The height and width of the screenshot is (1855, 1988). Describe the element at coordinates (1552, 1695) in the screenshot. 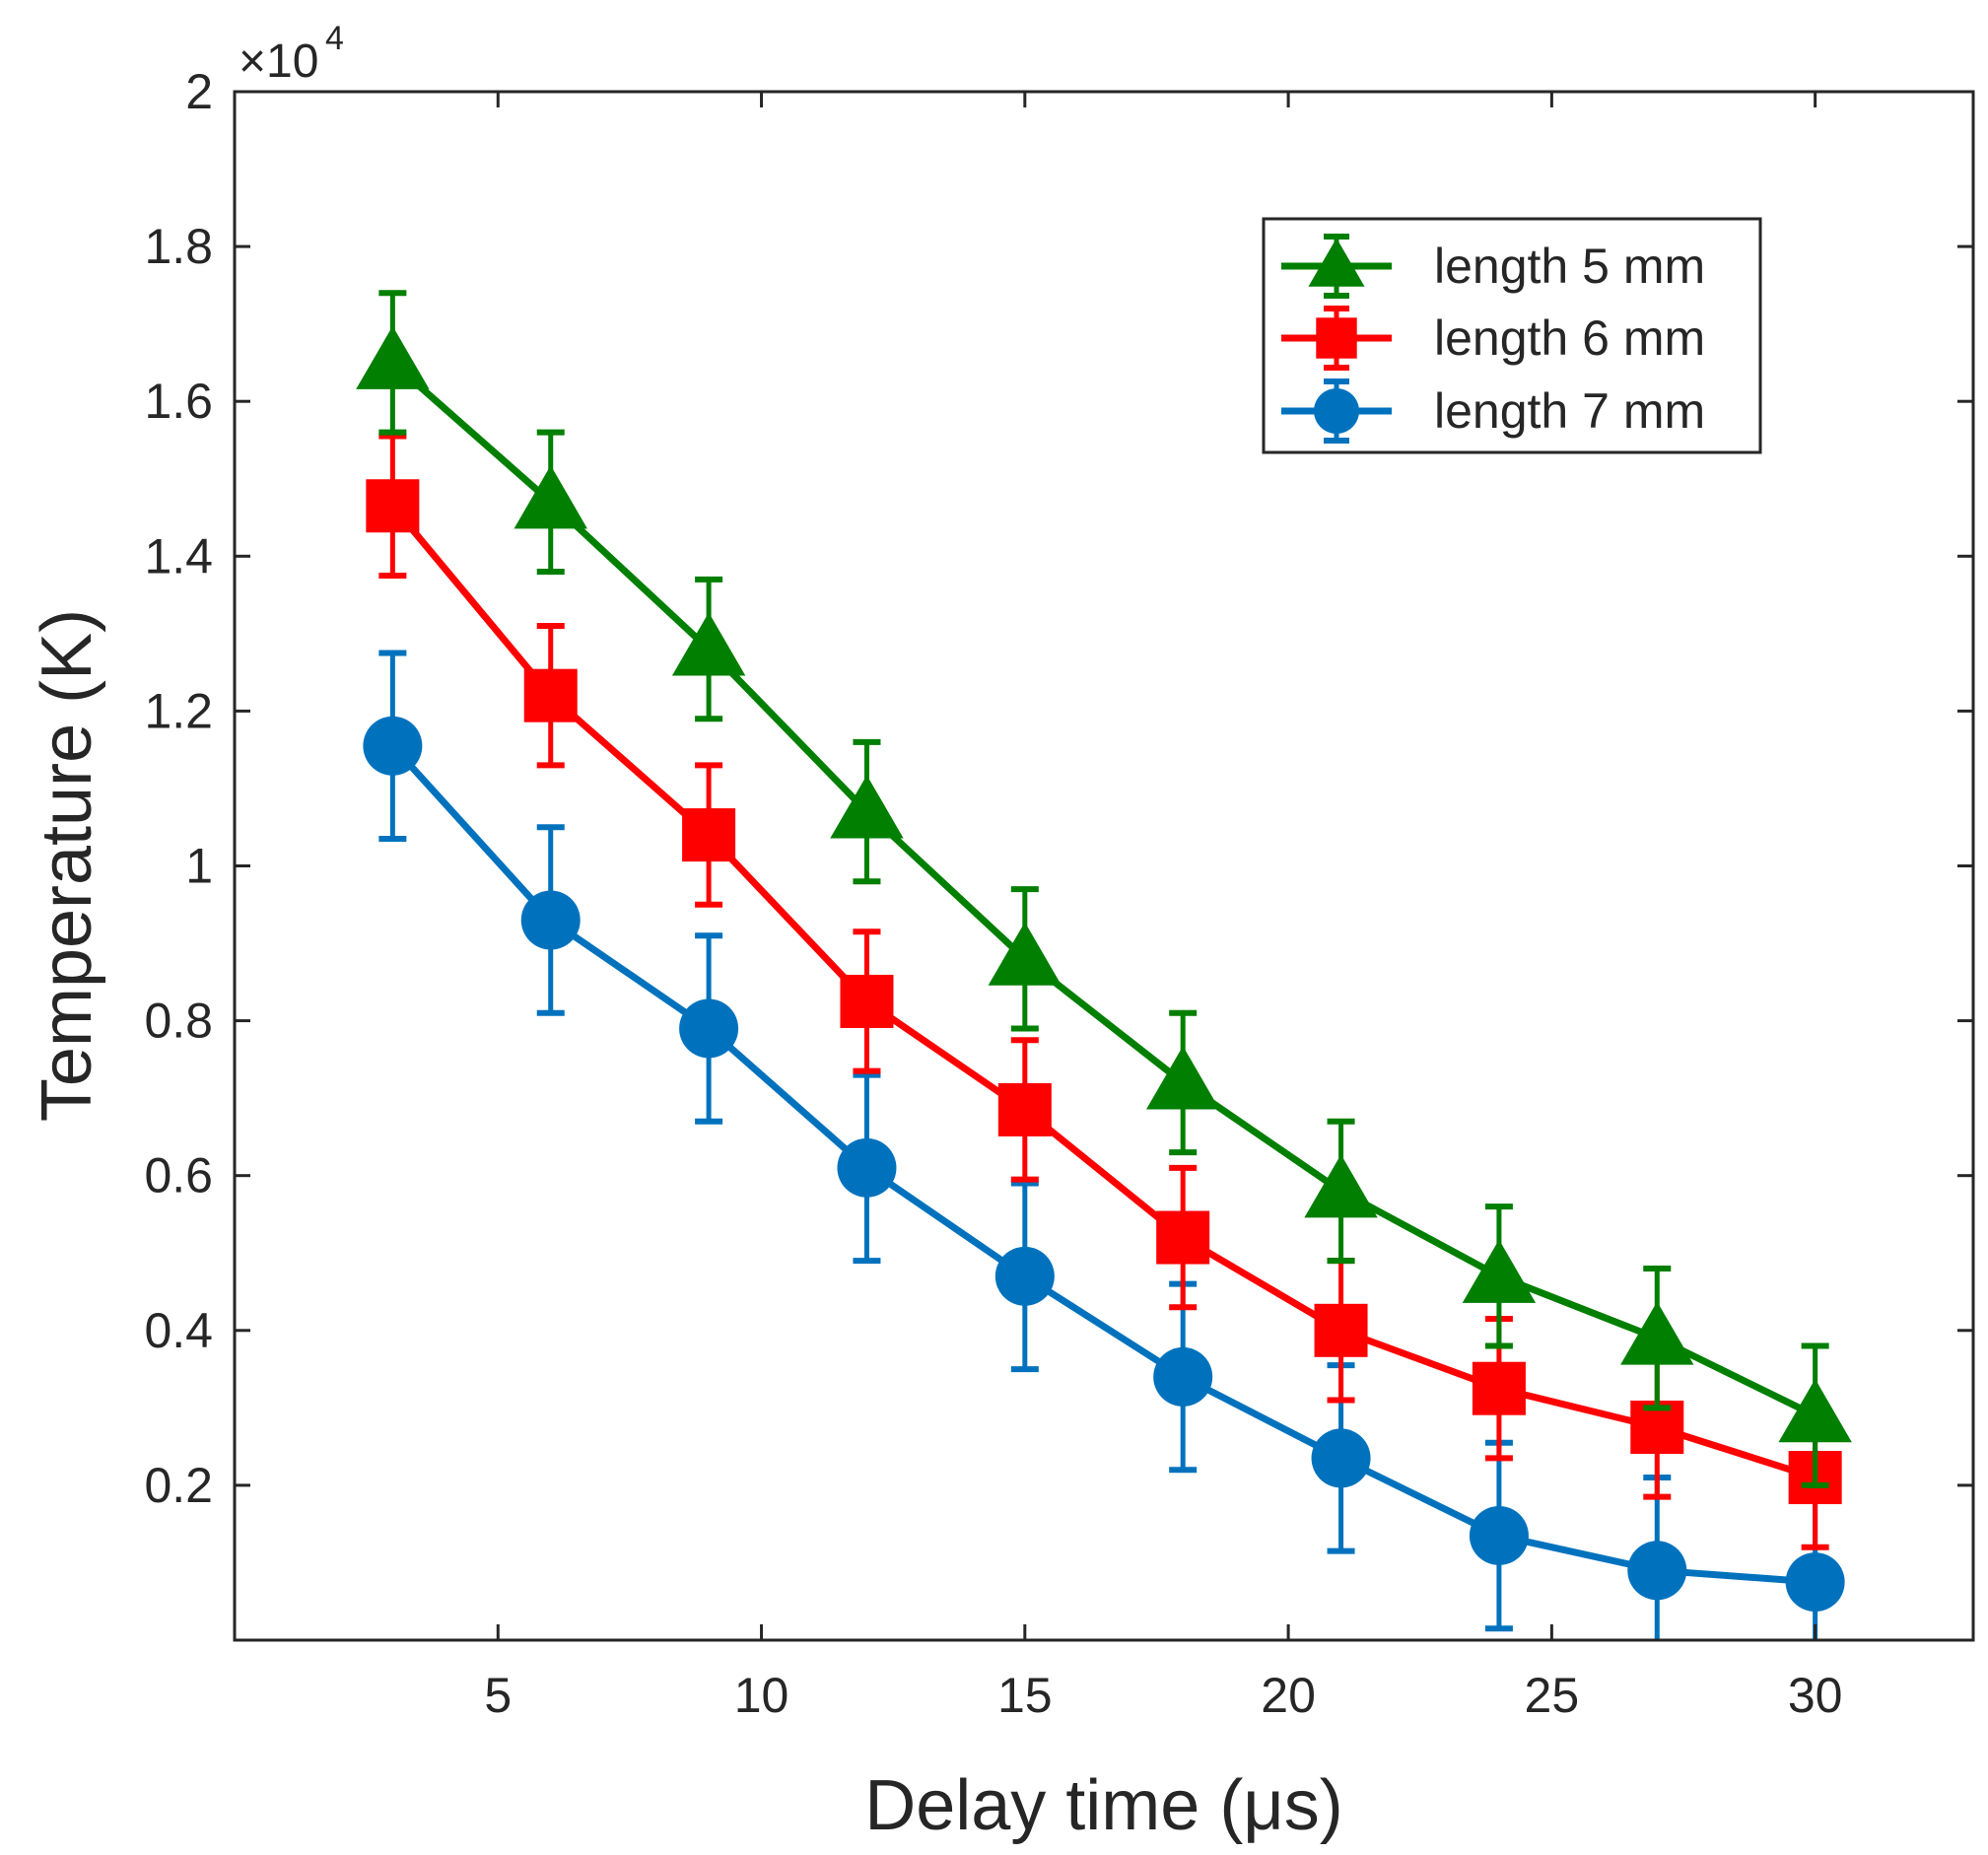

I see `x-tick-label: 25` at that location.